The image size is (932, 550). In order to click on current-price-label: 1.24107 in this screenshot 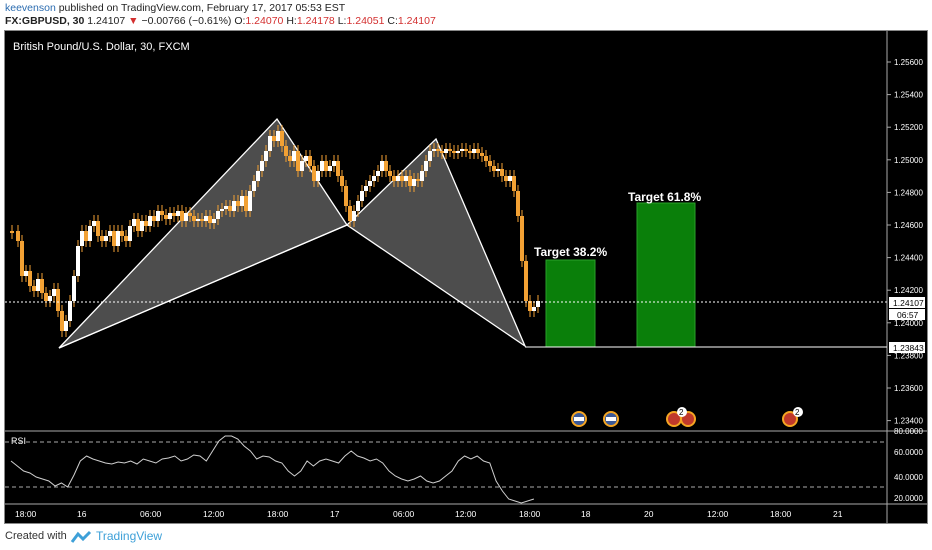, I will do `click(908, 303)`.